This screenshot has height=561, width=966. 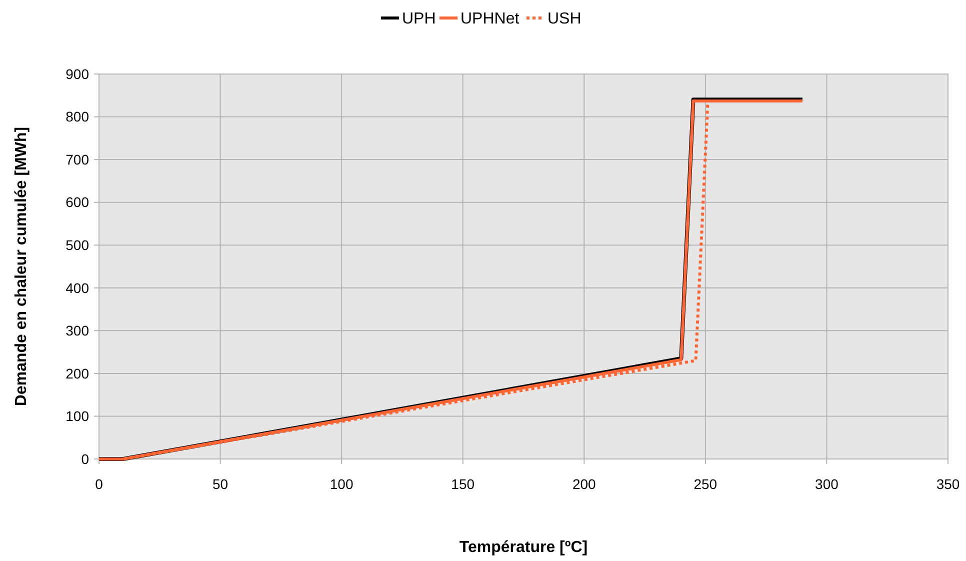 What do you see at coordinates (78, 202) in the screenshot?
I see `y-tick-label: 600` at bounding box center [78, 202].